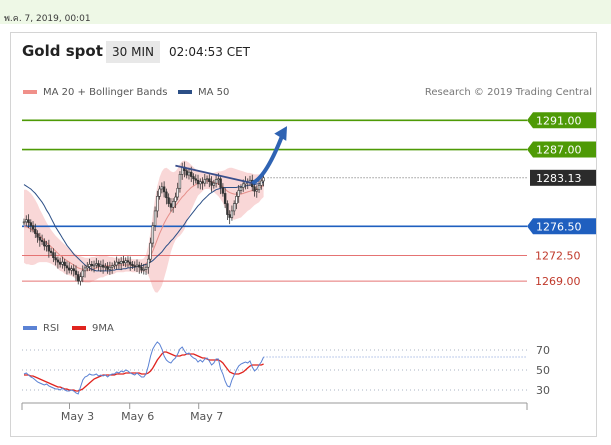 This screenshot has height=445, width=611. I want to click on rsi-tick-70: 70, so click(543, 350).